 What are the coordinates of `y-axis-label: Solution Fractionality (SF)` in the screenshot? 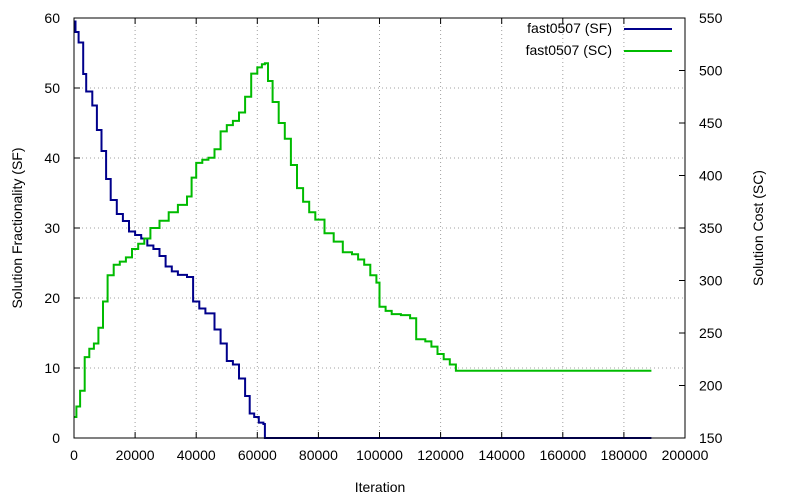 It's located at (17, 227).